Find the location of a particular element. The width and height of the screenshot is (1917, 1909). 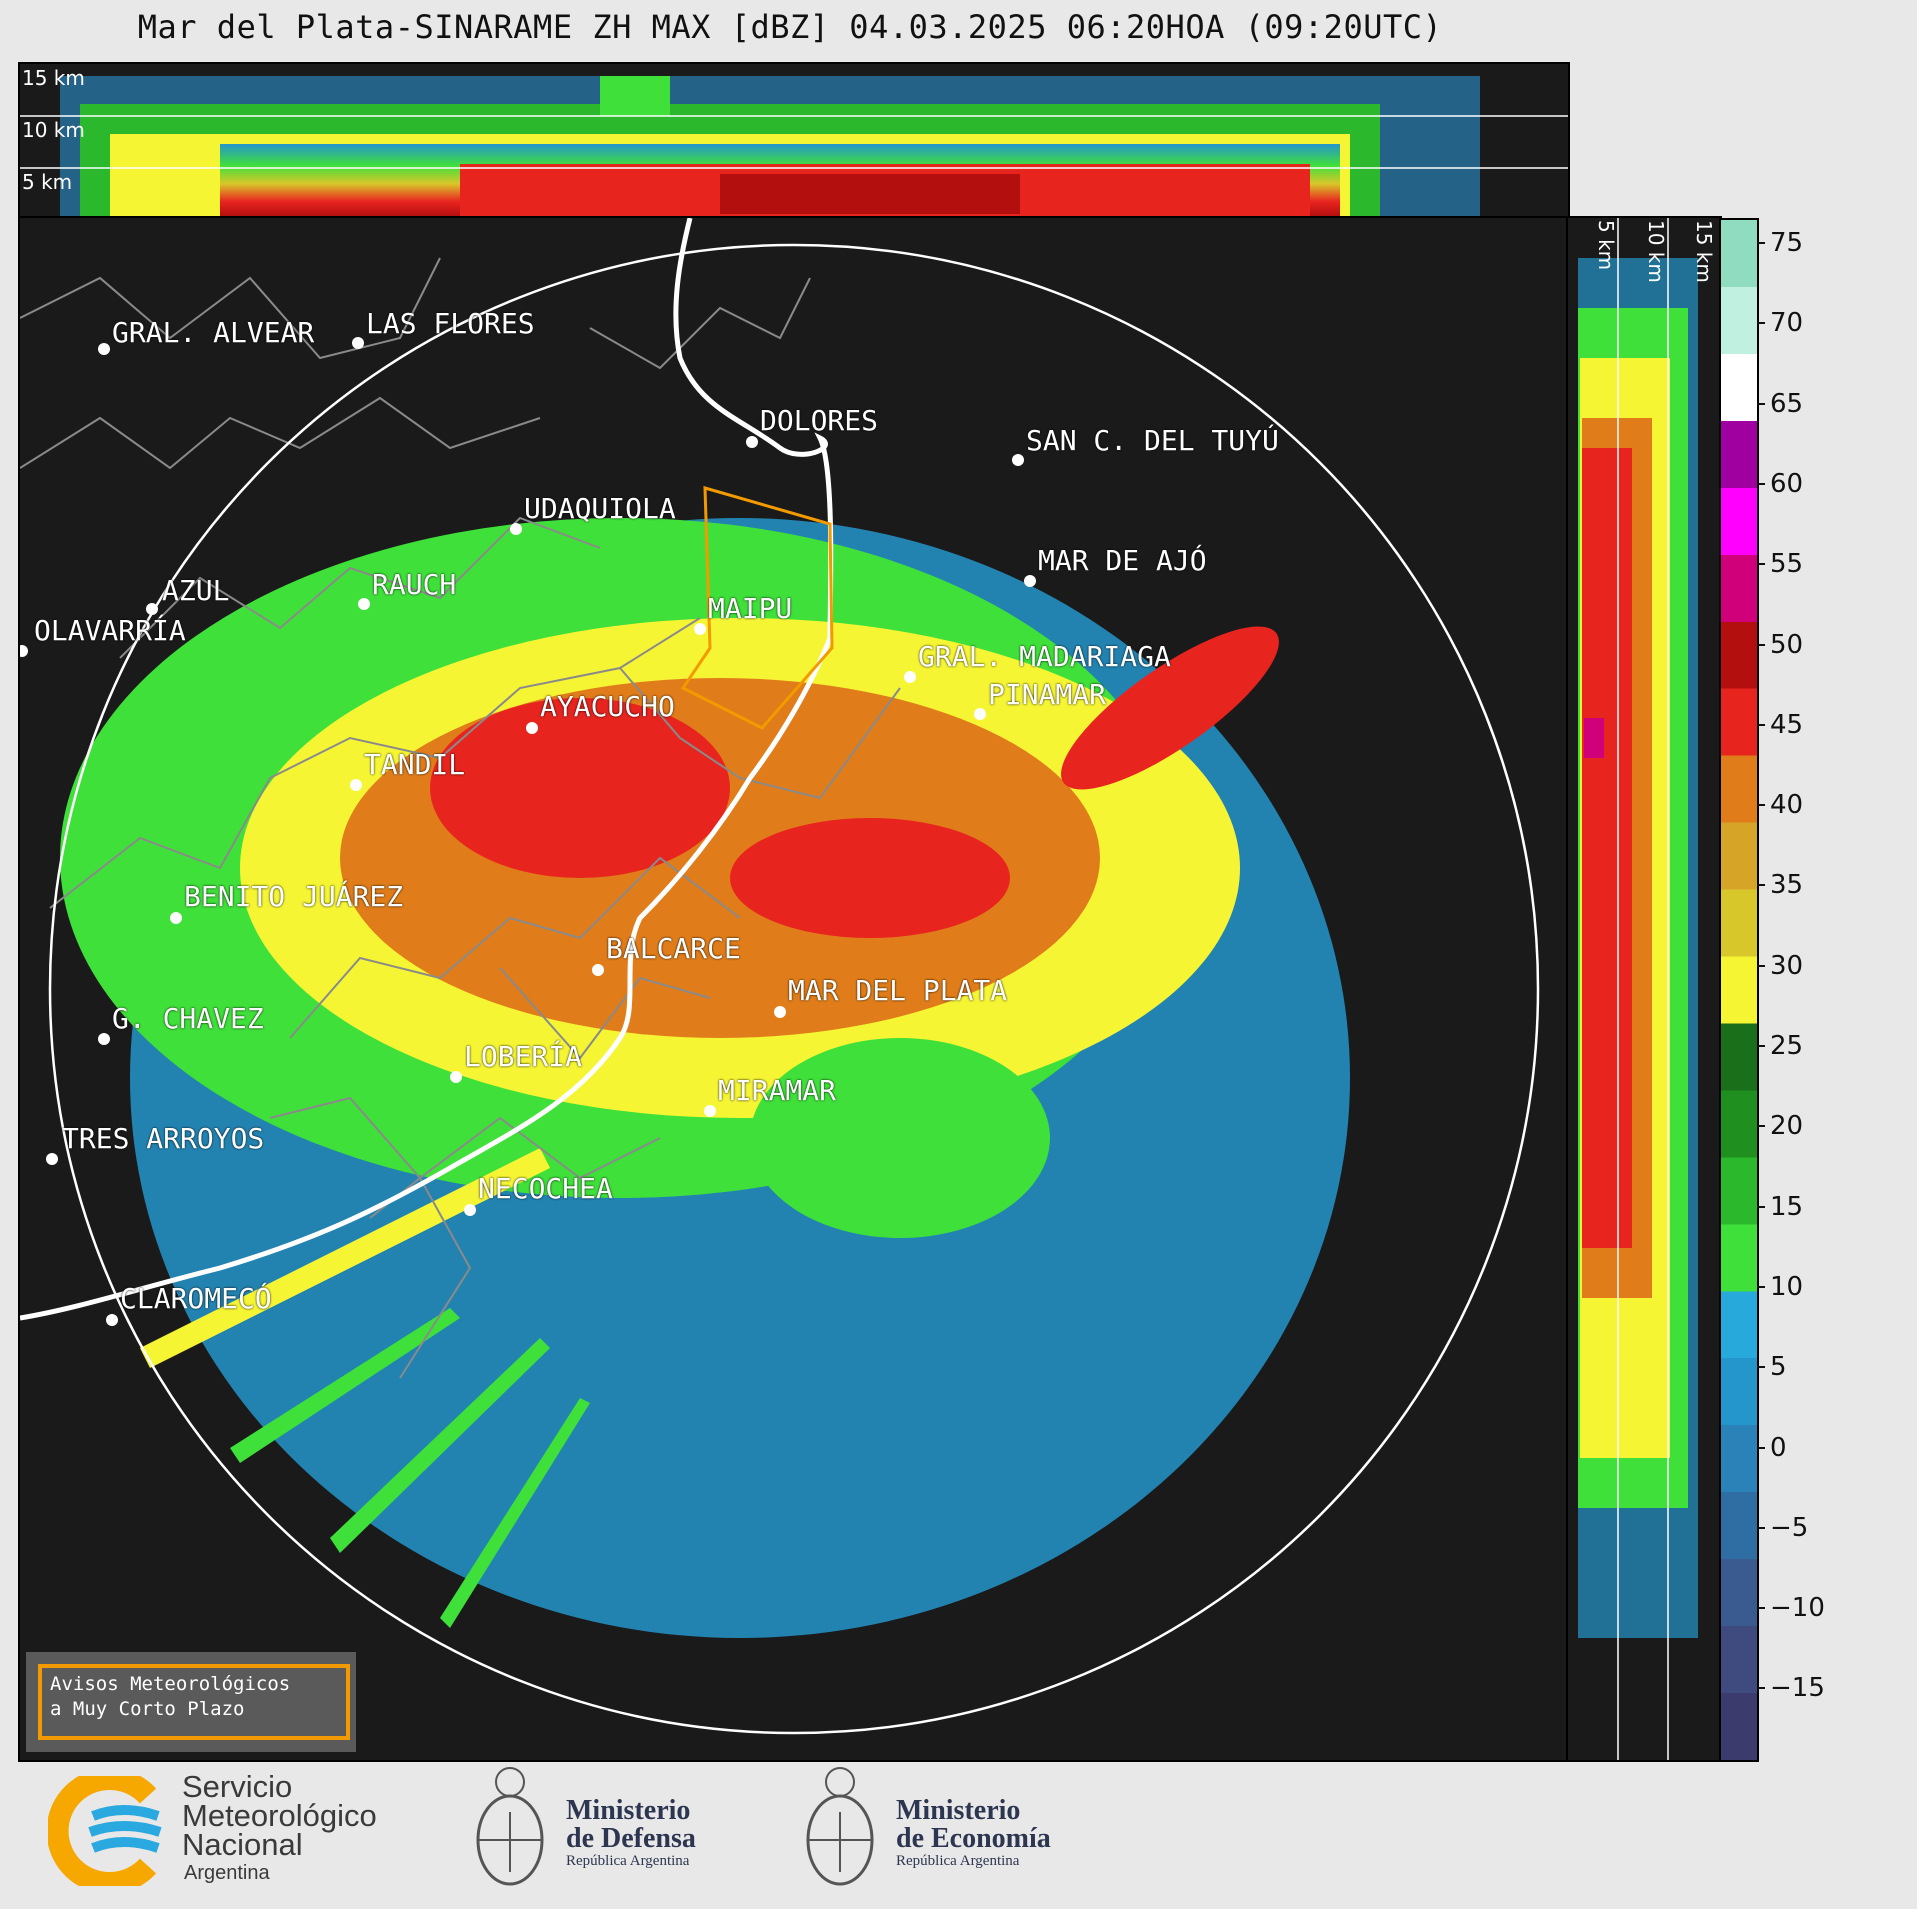

colorbar-tick-label: 45 is located at coordinates (1787, 724).